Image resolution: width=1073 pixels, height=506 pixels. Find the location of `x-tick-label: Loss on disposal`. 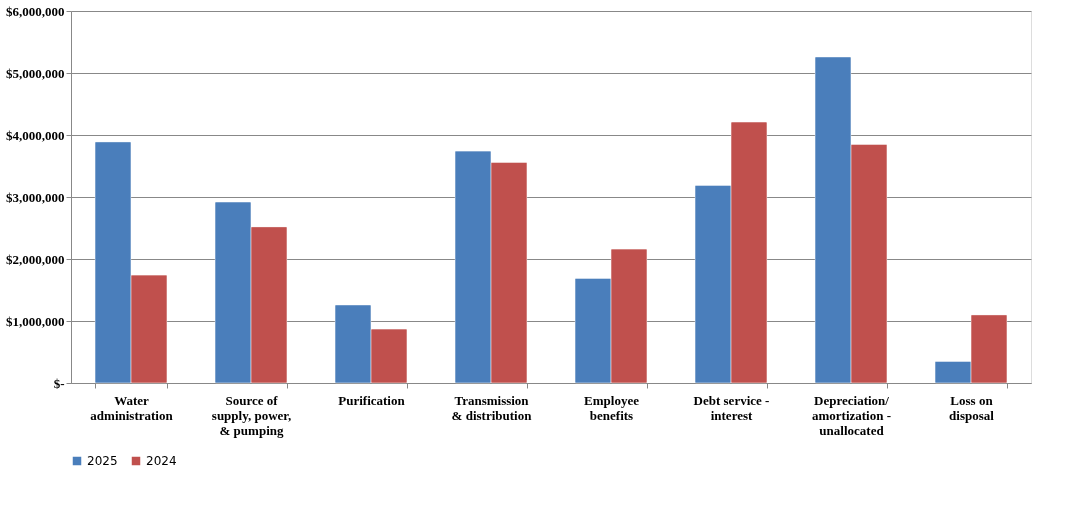

x-tick-label: Loss on disposal is located at coordinates (972, 407).